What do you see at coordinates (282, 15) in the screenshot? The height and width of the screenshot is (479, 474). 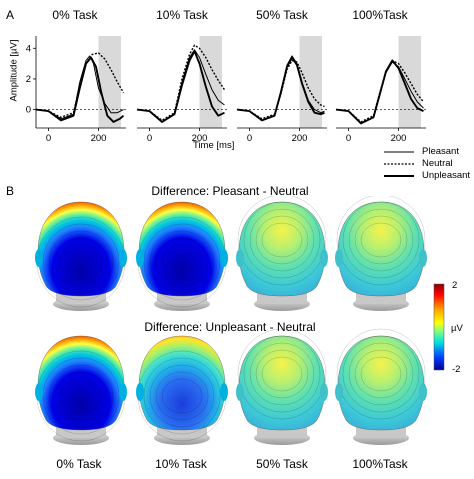 I see `erp-title-2: 50% Task` at bounding box center [282, 15].